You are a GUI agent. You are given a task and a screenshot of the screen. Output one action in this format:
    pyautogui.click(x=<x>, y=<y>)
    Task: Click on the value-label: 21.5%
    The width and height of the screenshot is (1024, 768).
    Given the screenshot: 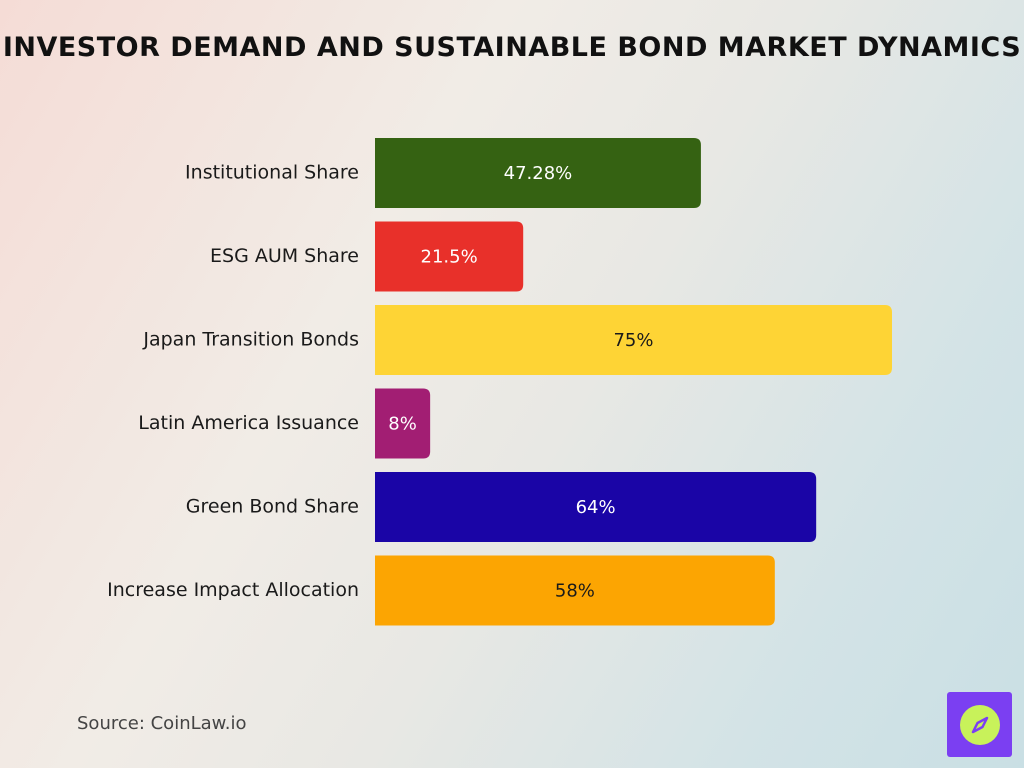 What is the action you would take?
    pyautogui.click(x=449, y=257)
    